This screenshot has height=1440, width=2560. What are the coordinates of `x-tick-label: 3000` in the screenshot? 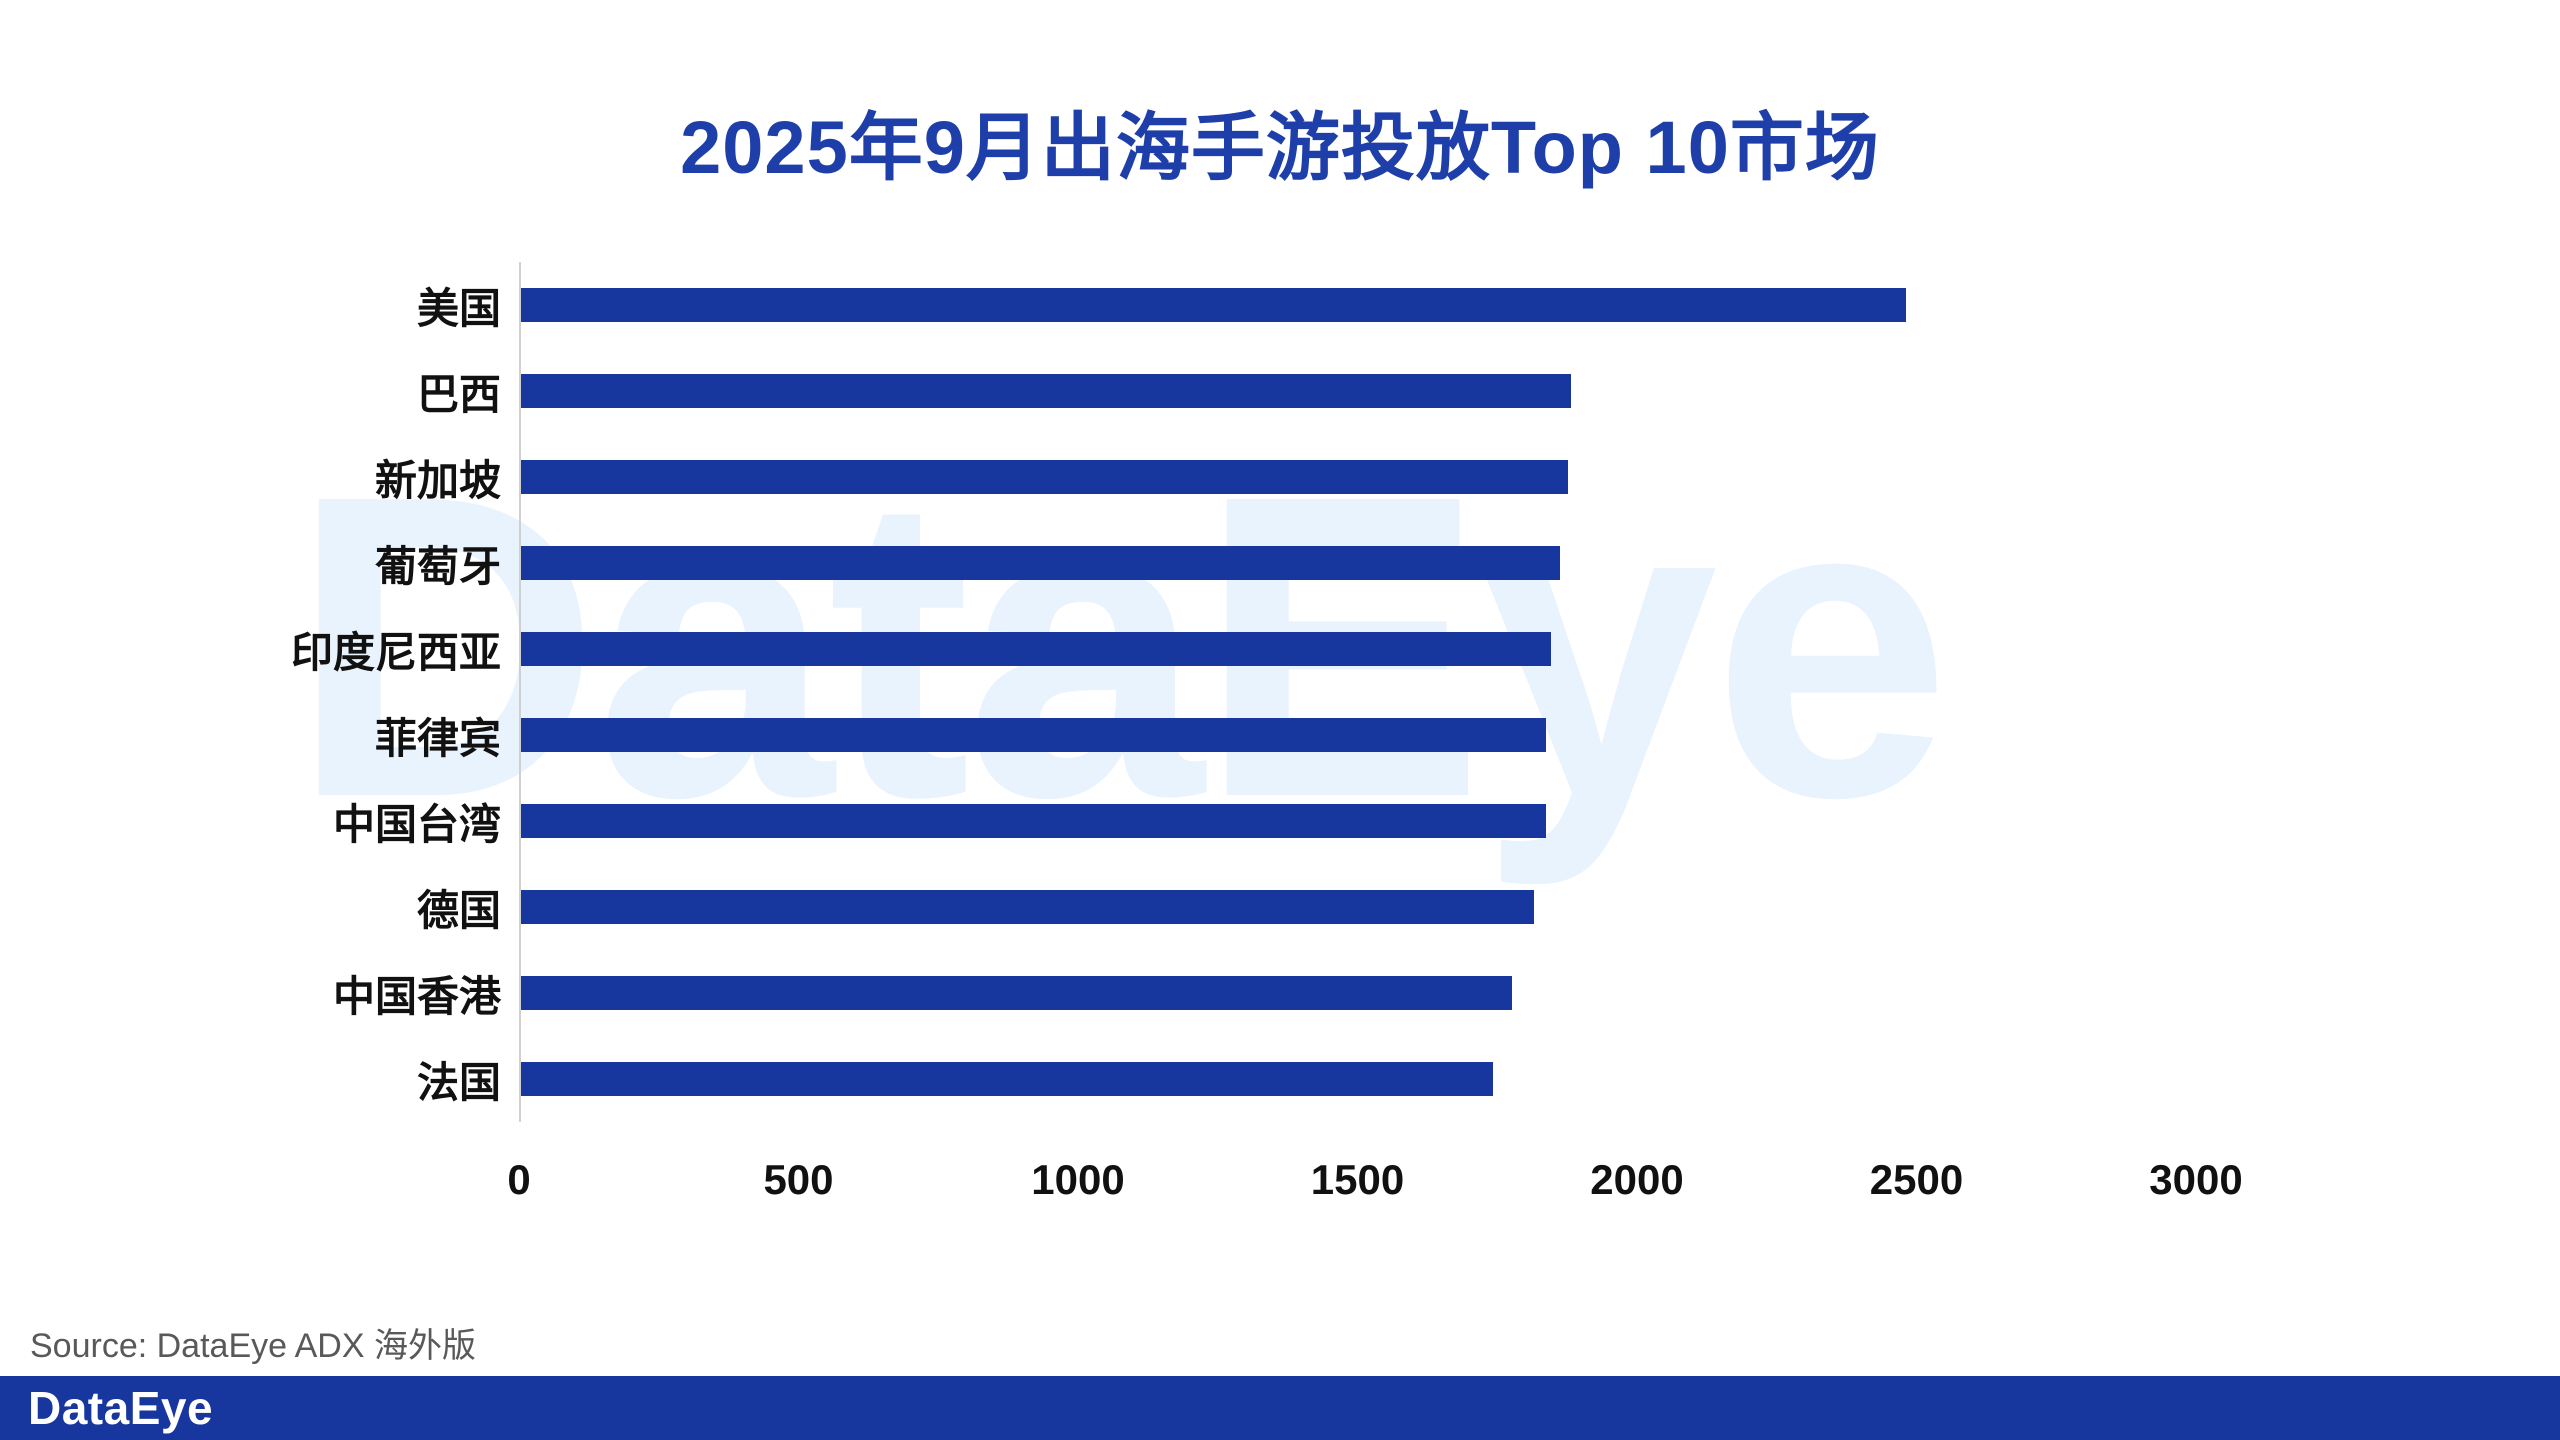 It's located at (2196, 1179).